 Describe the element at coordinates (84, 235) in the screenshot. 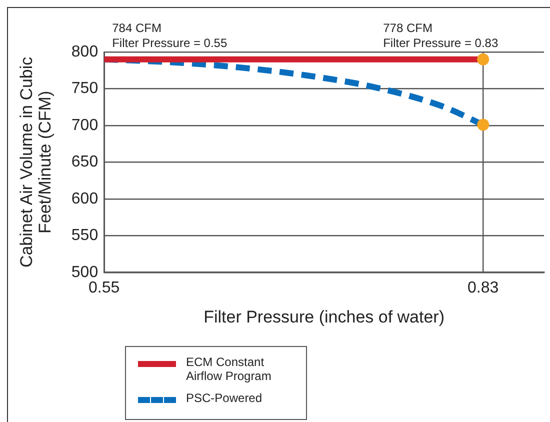

I see `y-tick-label: 550` at that location.